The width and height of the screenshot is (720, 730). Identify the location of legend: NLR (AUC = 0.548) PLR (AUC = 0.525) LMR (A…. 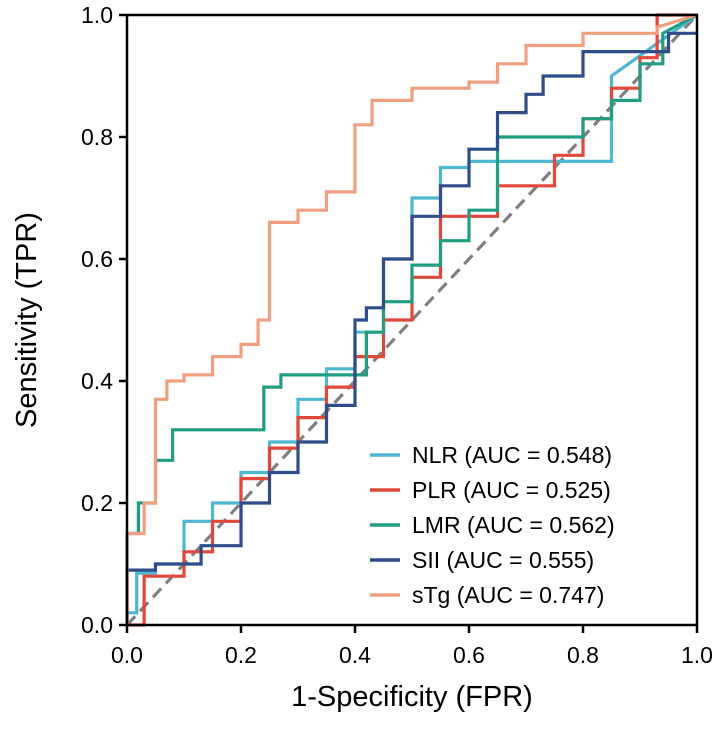
(492, 525).